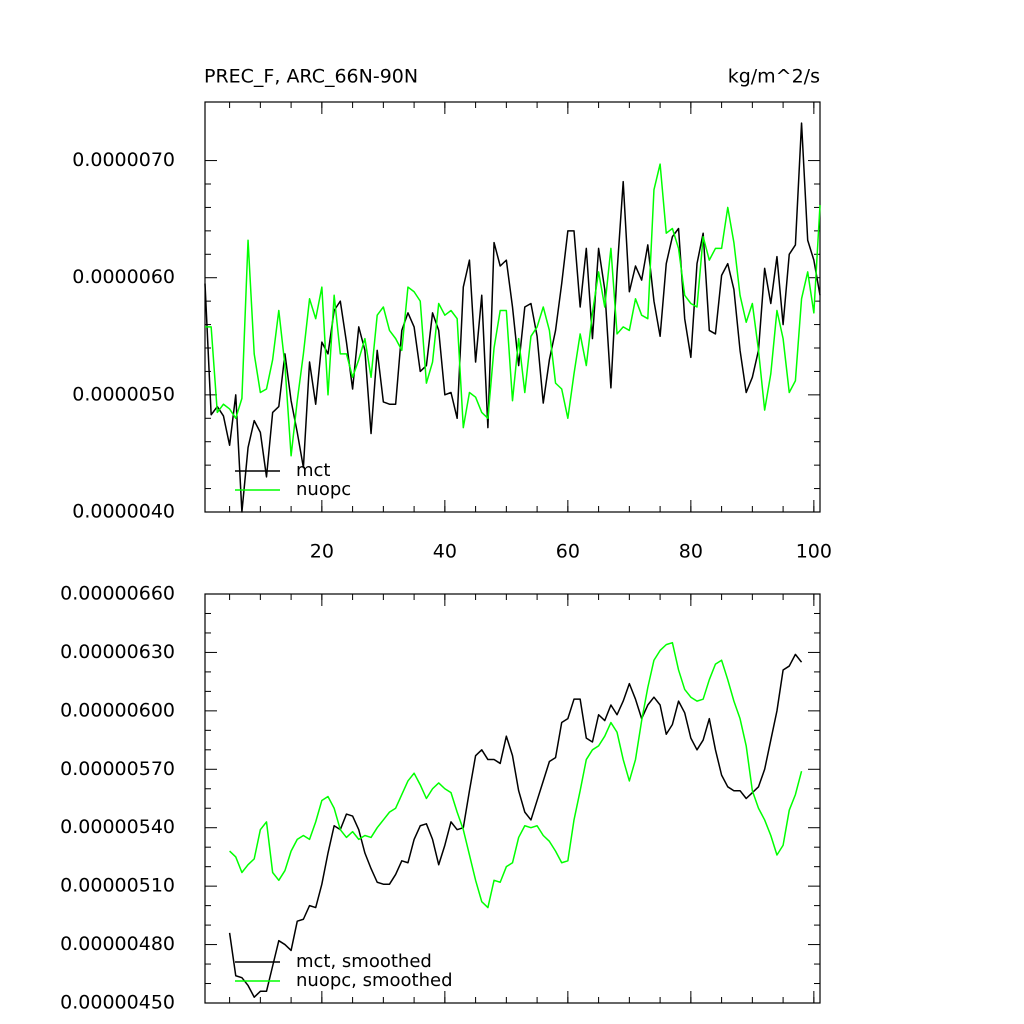 The image size is (1024, 1024). Describe the element at coordinates (123, 512) in the screenshot. I see `y-tick-label: 0.0000040` at that location.